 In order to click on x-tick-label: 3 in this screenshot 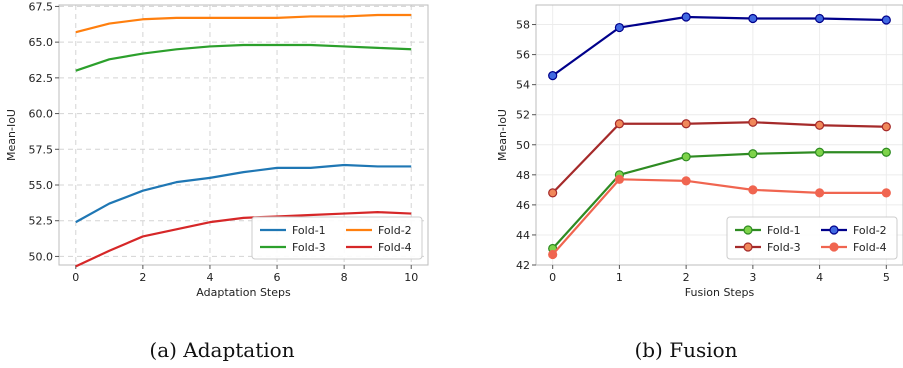, I will do `click(752, 277)`.